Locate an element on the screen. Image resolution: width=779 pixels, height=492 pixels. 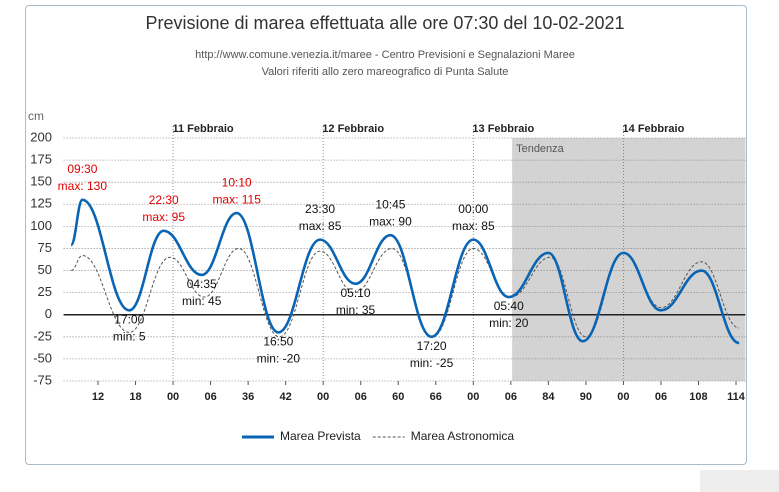
y-axis-label: cm is located at coordinates (36, 116).